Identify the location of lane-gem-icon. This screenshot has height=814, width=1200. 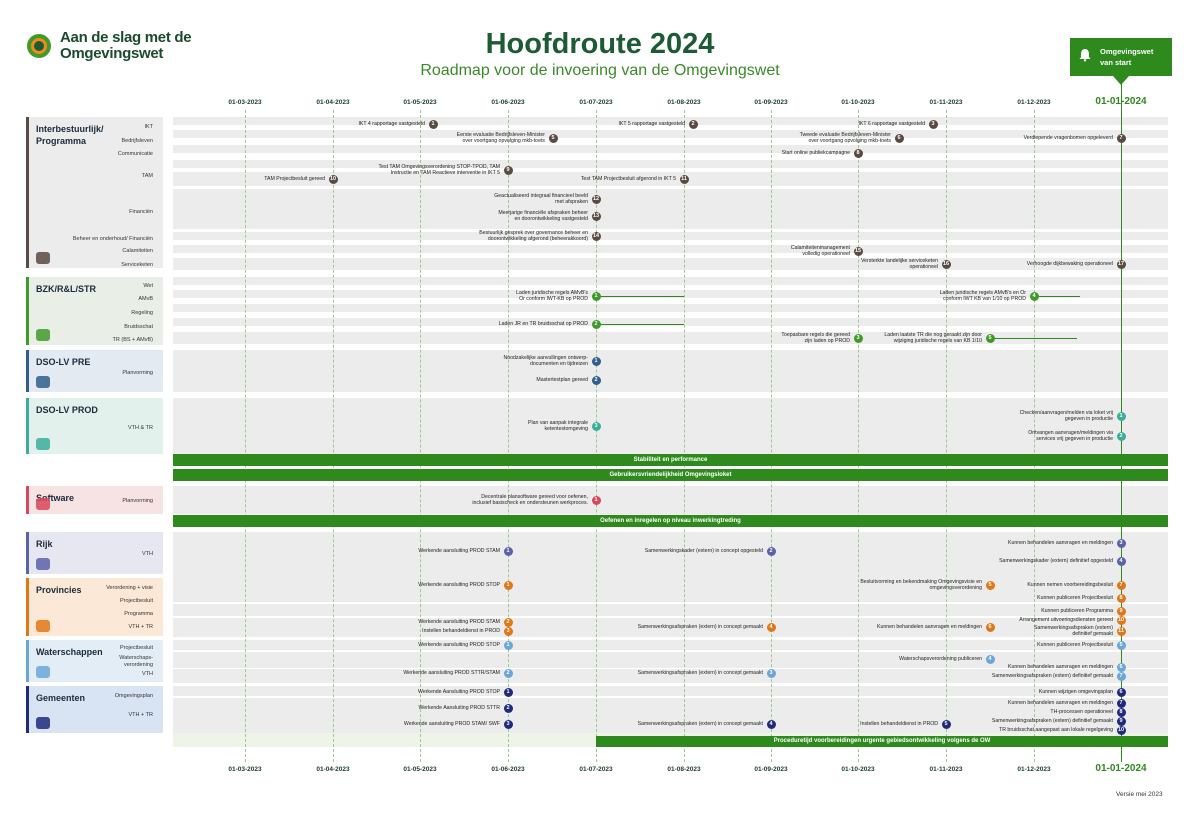
(43, 723).